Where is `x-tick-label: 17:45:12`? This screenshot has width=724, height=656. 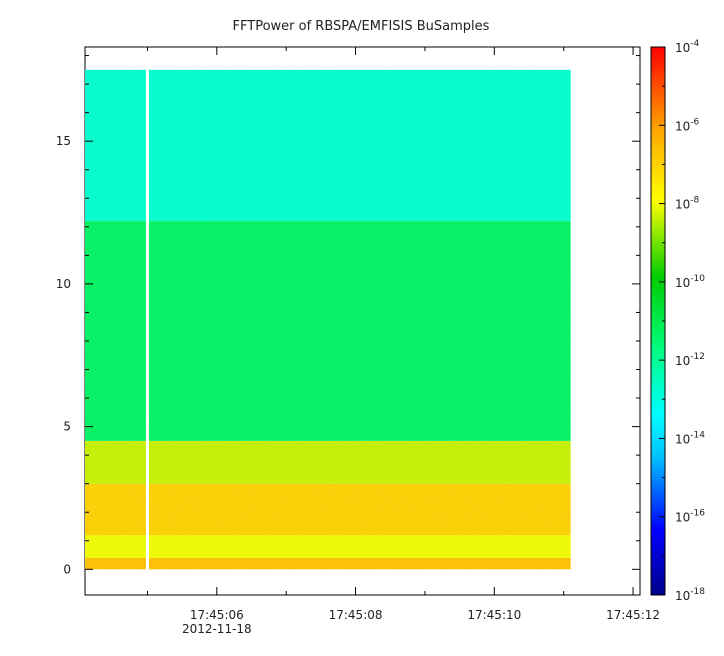
x-tick-label: 17:45:12 is located at coordinates (633, 615).